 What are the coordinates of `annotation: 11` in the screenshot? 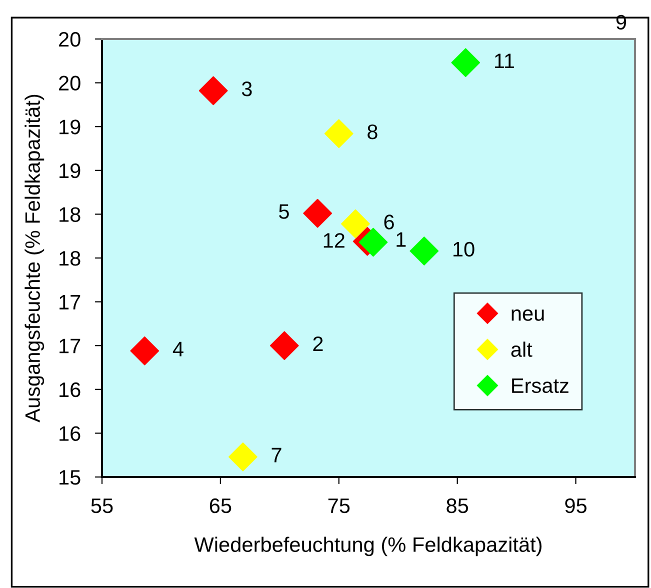 It's located at (504, 61).